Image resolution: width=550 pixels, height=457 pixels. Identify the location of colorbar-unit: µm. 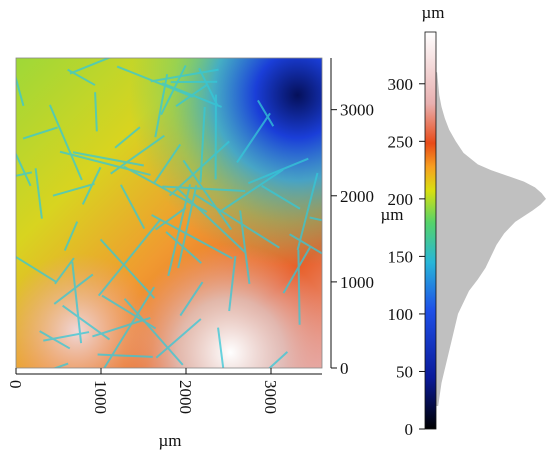
(432, 12).